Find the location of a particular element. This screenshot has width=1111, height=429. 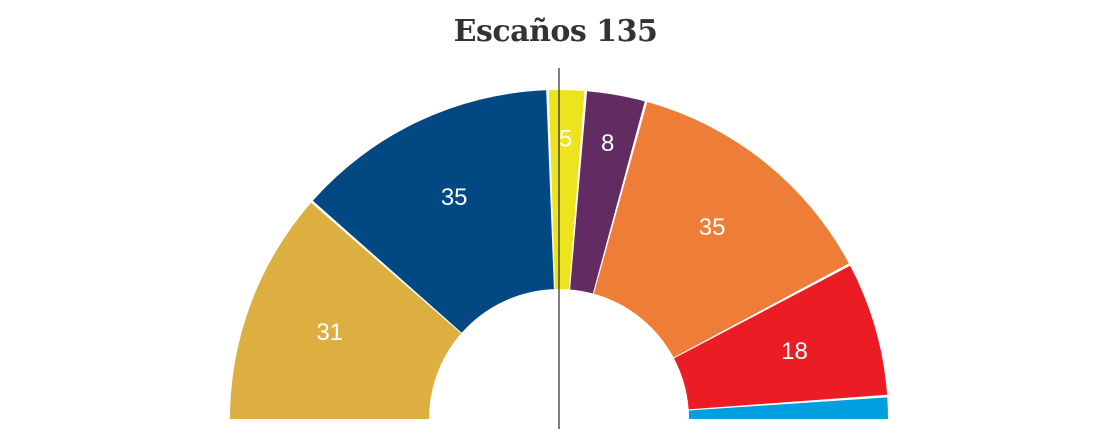

seat-label-5: 35 is located at coordinates (712, 227).